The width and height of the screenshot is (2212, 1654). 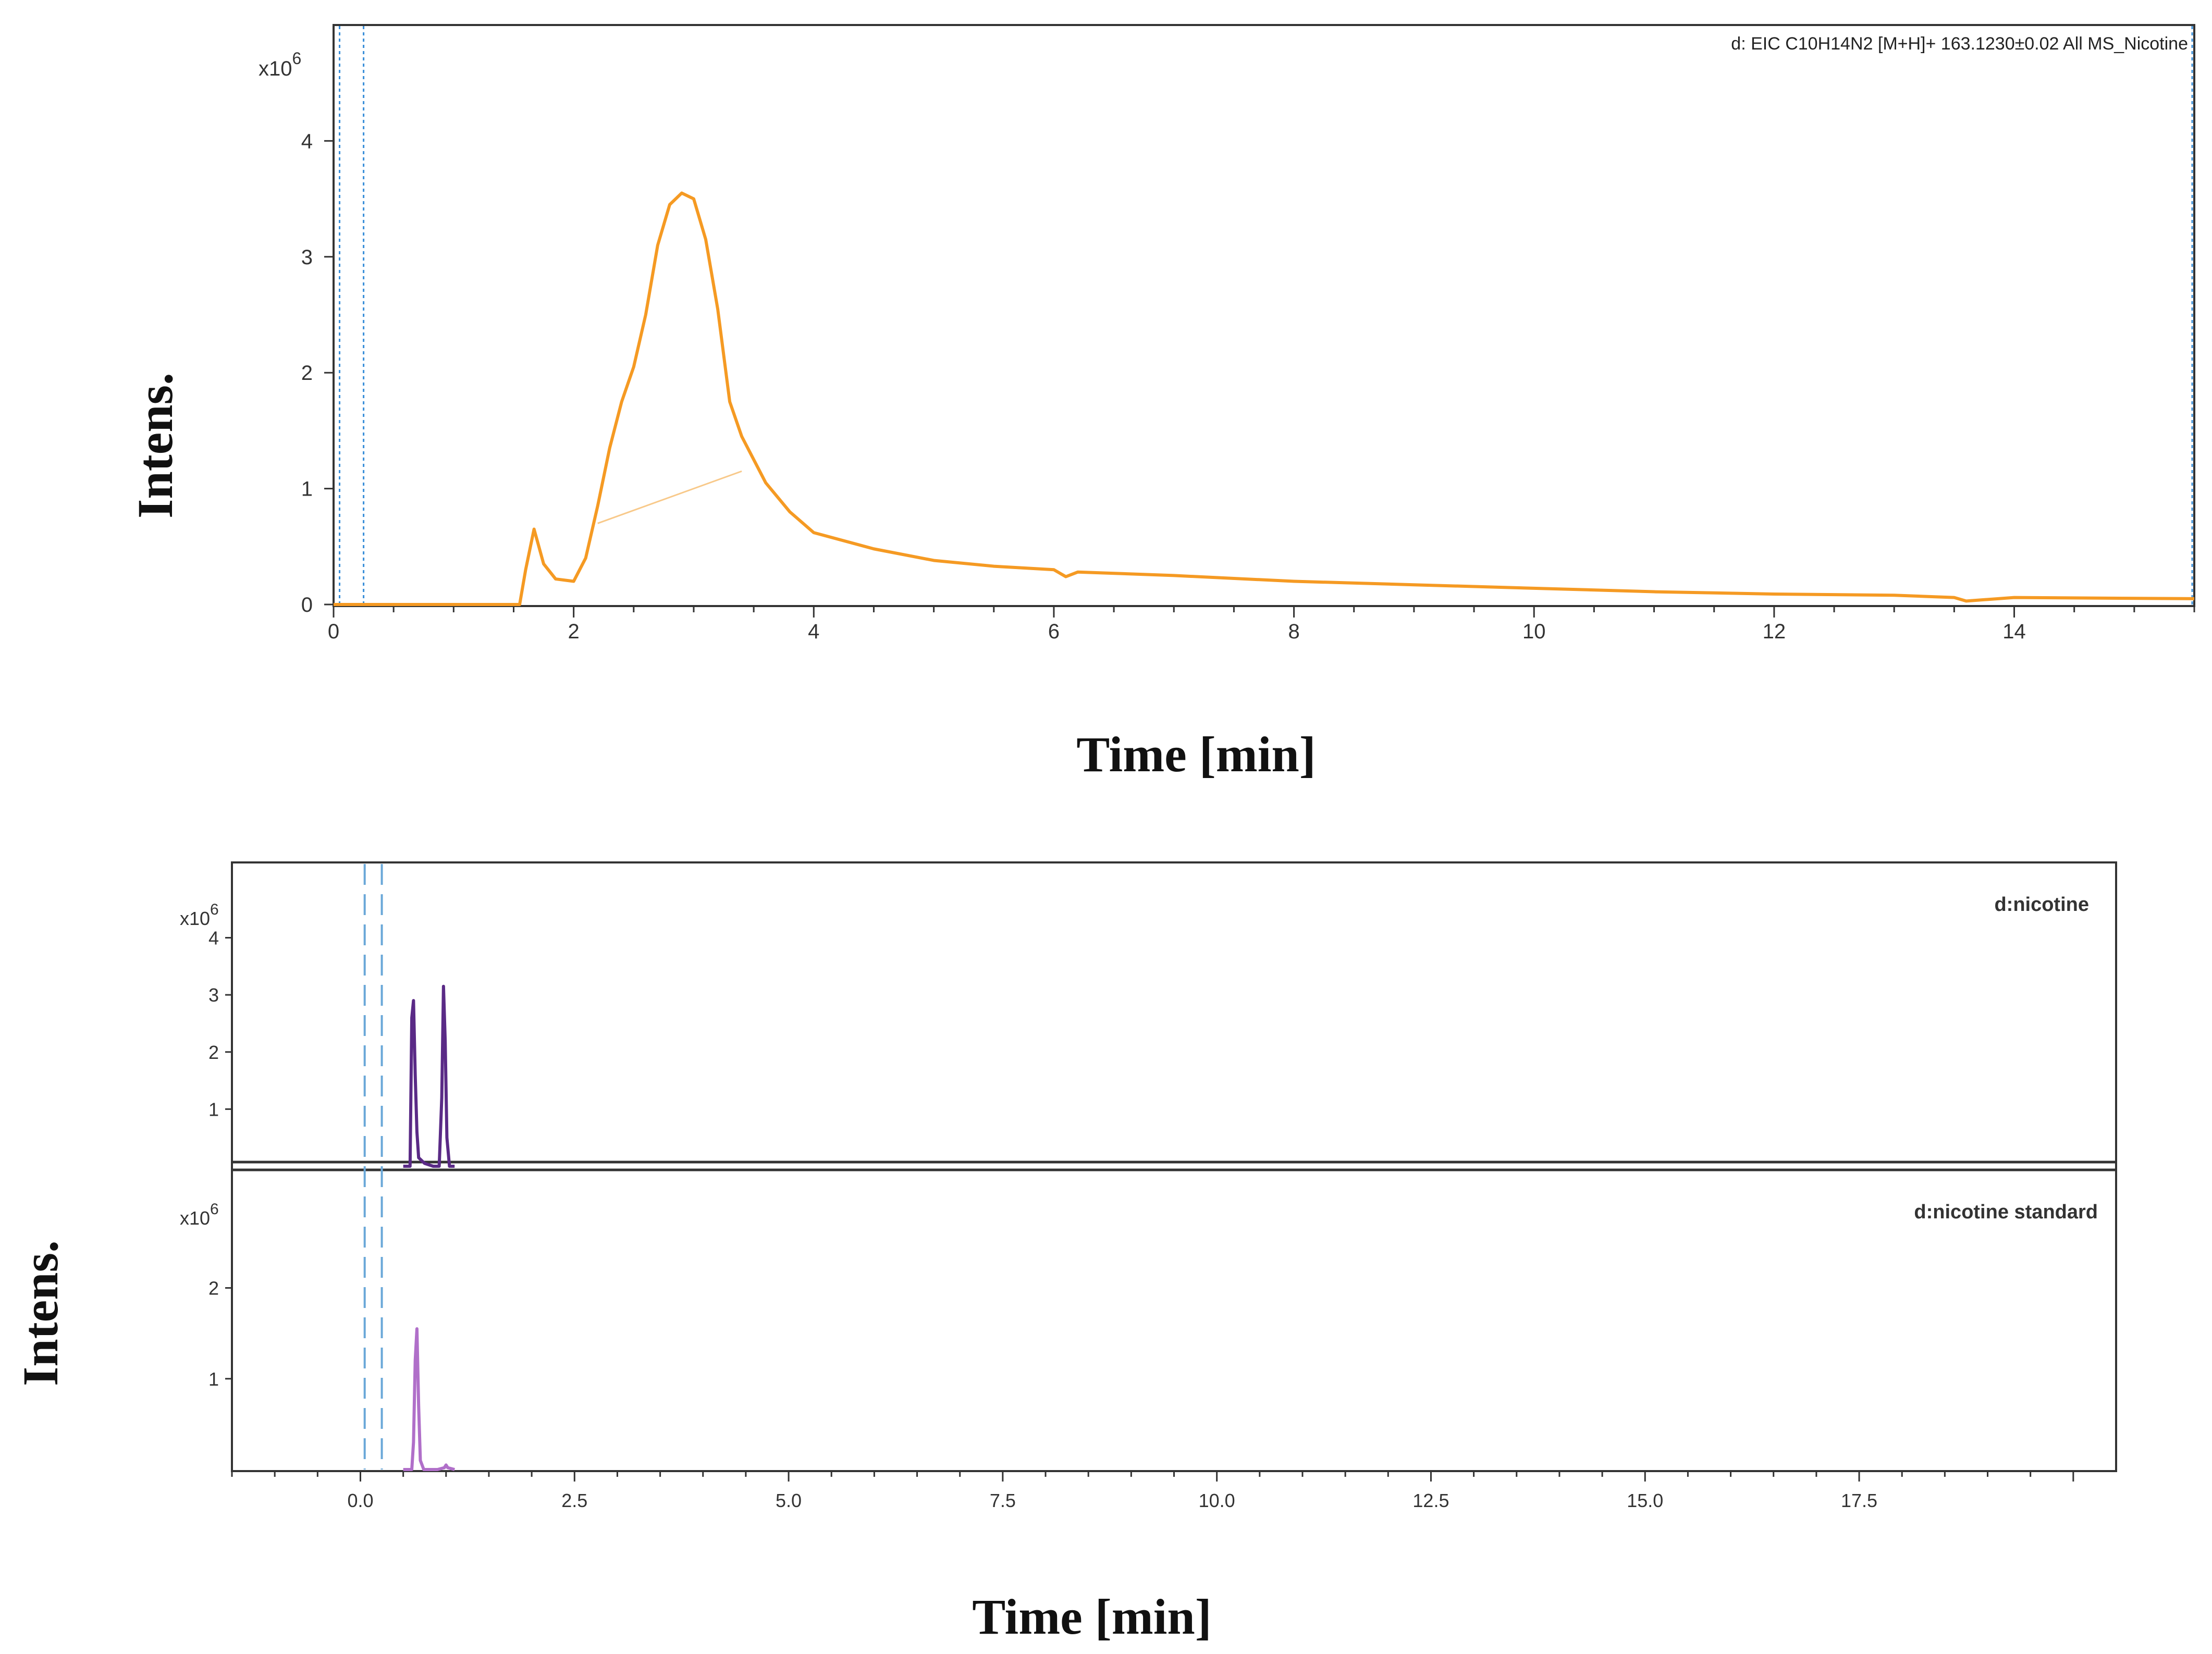 What do you see at coordinates (2014, 632) in the screenshot?
I see `top-x-tick-label: 14` at bounding box center [2014, 632].